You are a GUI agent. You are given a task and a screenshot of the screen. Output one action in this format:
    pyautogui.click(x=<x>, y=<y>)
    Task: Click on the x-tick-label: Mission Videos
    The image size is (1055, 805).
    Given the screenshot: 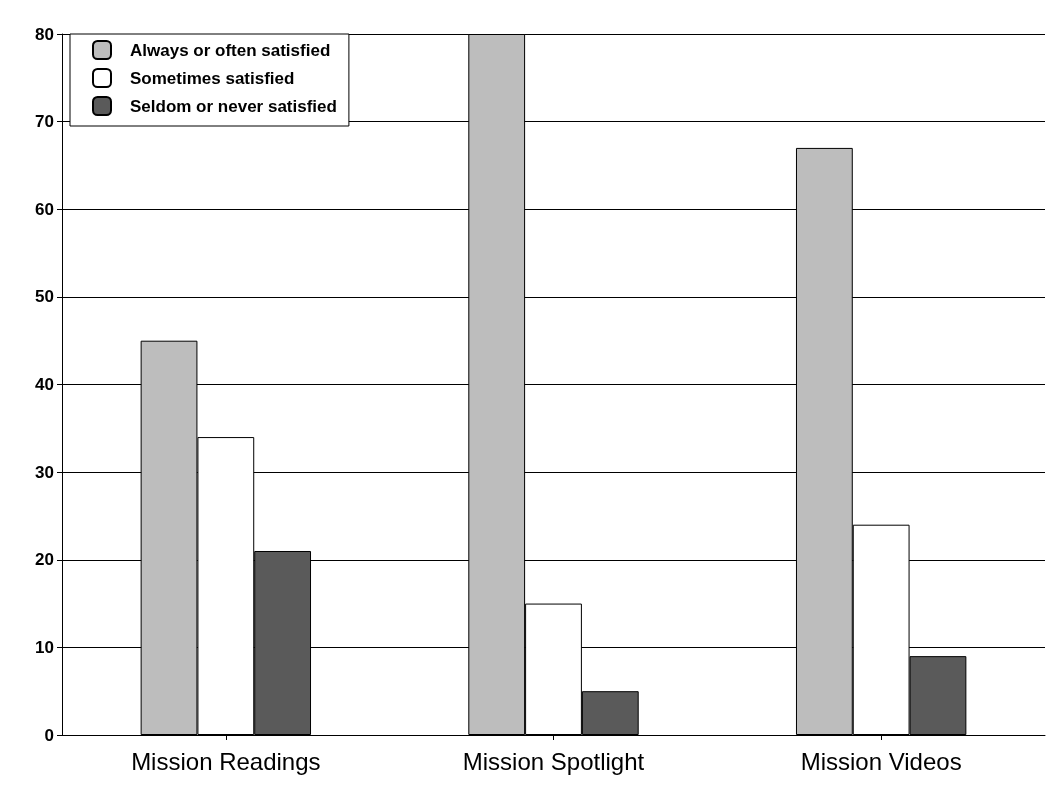 What is the action you would take?
    pyautogui.click(x=881, y=761)
    